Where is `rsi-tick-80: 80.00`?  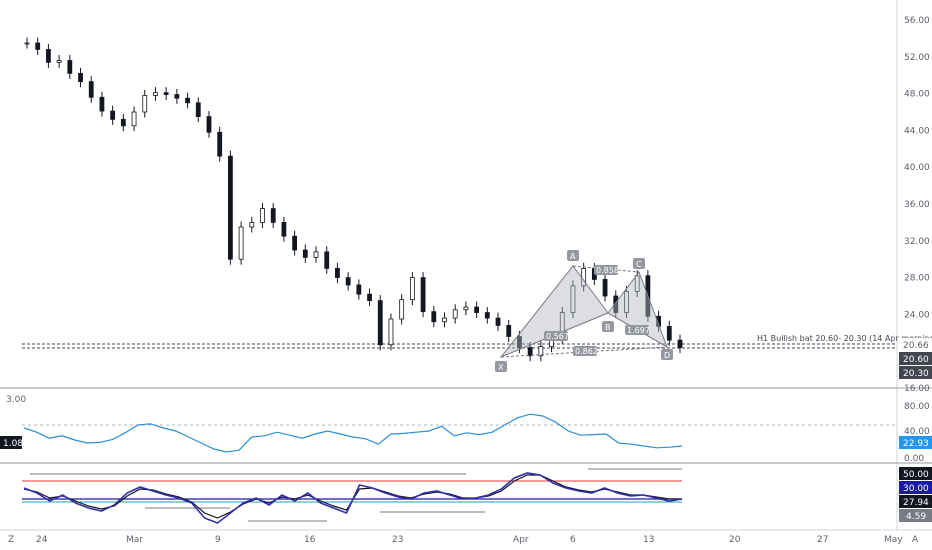 rsi-tick-80: 80.00 is located at coordinates (917, 407).